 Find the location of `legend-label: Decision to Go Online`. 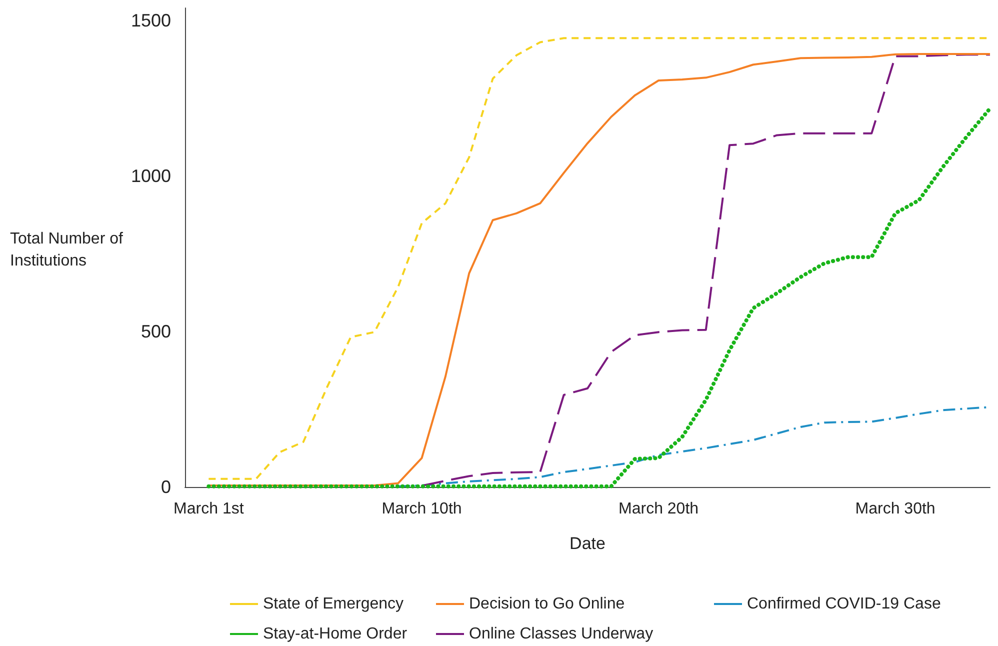

legend-label: Decision to Go Online is located at coordinates (547, 604).